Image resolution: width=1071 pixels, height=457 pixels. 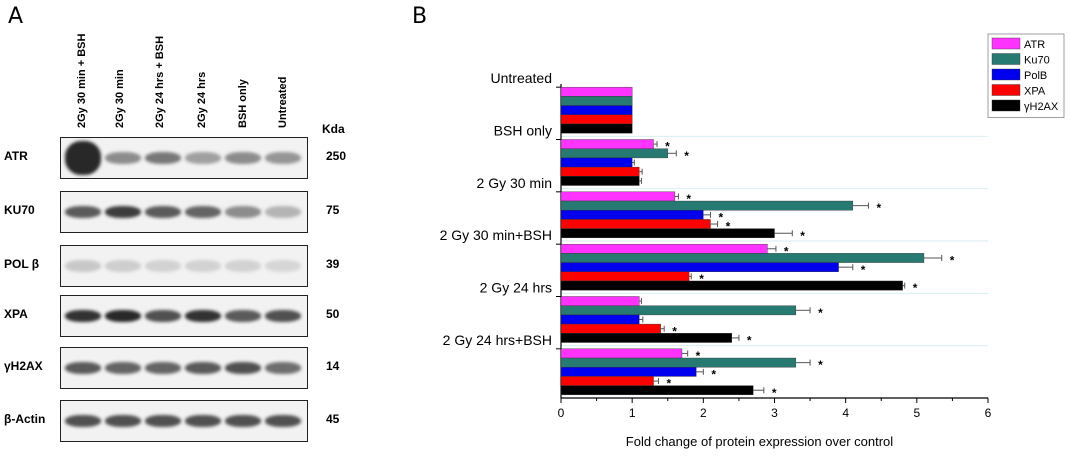 I want to click on category-label: 2 Gy 30 min+BSH, so click(x=496, y=235).